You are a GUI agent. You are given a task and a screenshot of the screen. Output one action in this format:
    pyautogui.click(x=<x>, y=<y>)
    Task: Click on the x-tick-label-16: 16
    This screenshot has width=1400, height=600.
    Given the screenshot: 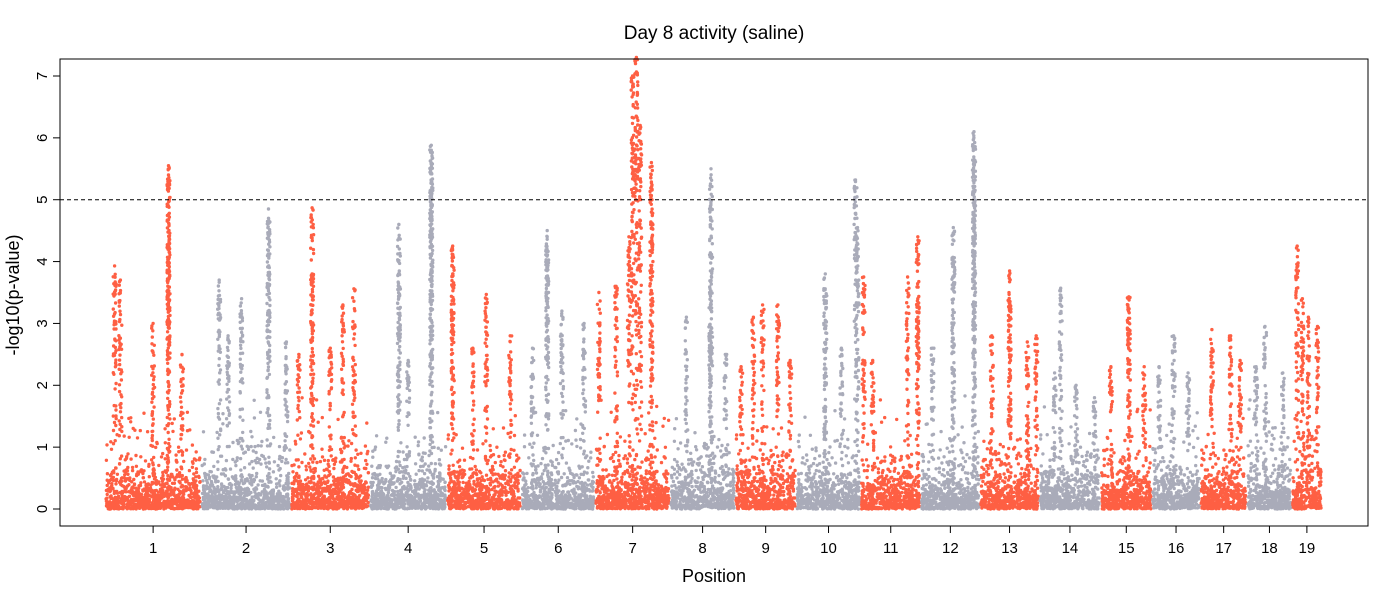 What is the action you would take?
    pyautogui.click(x=1176, y=548)
    